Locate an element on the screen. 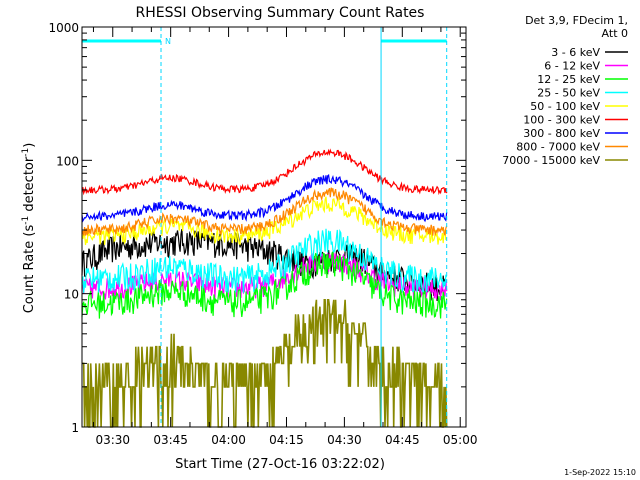 Image resolution: width=640 pixels, height=480 pixels. legend-label-3: 25 - 50 keV is located at coordinates (568, 93).